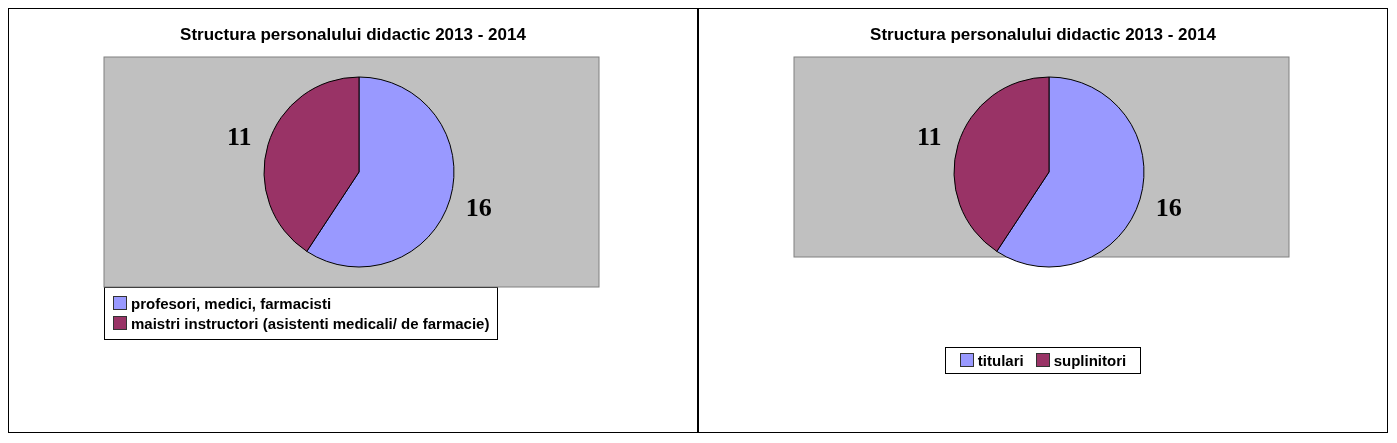  I want to click on legend-label: titulari, so click(1000, 360).